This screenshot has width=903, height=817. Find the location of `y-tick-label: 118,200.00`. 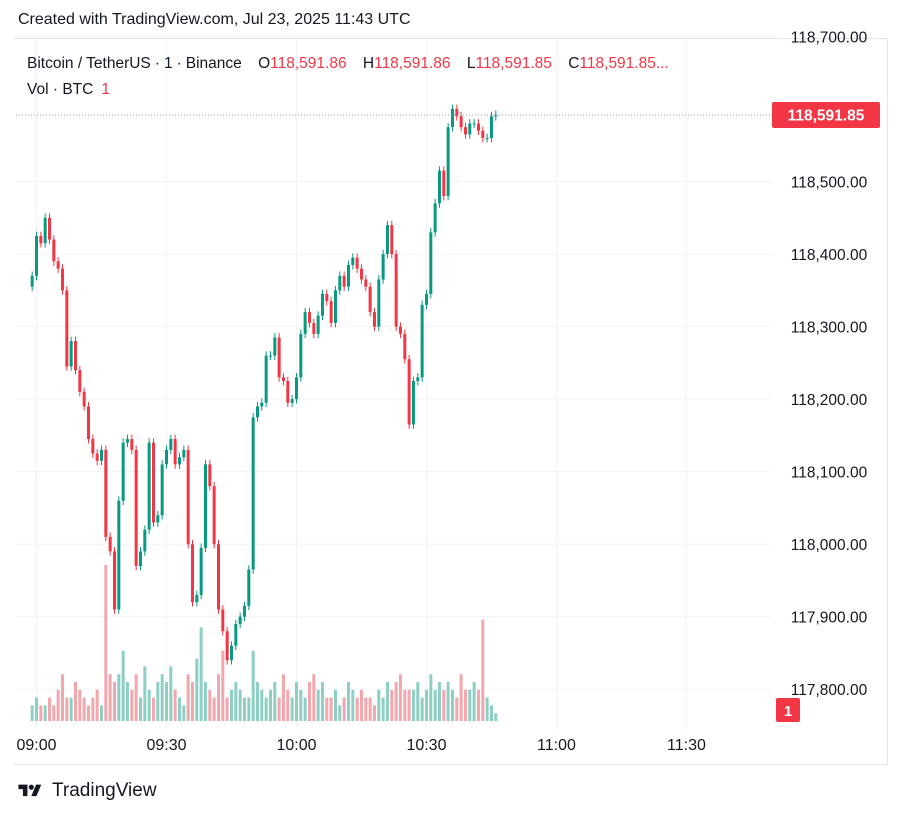

y-tick-label: 118,200.00 is located at coordinates (829, 400).